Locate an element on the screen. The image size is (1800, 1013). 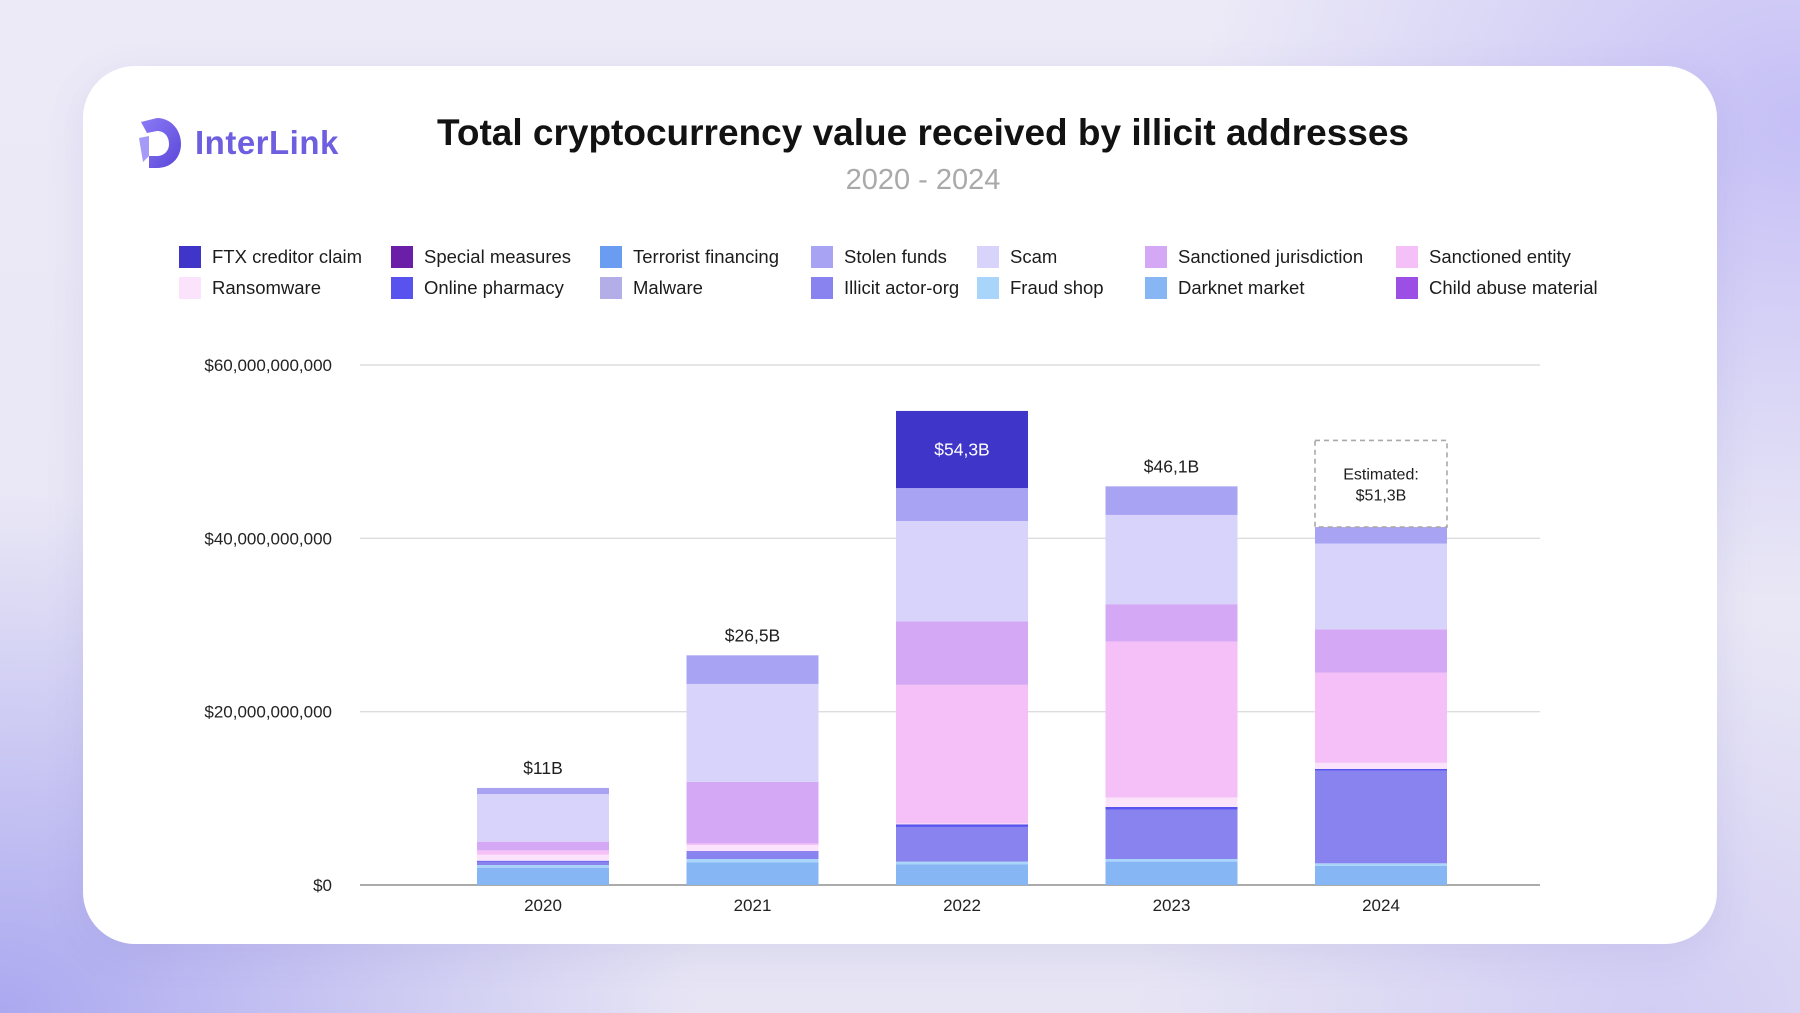
bar-segment-ftx-creditor-claim-2022 is located at coordinates (962, 449).